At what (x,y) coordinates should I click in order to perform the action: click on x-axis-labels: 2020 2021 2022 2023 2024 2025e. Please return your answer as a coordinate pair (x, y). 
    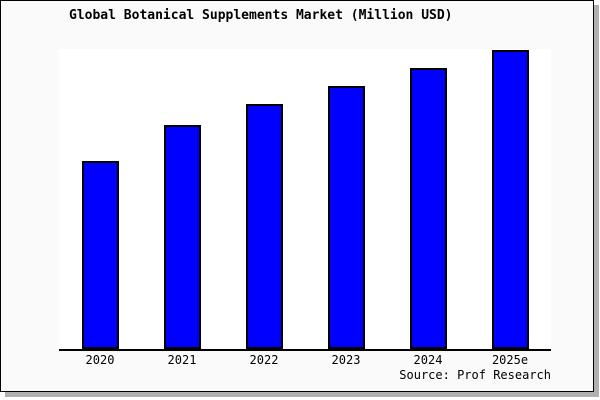
    Looking at the image, I should click on (305, 360).